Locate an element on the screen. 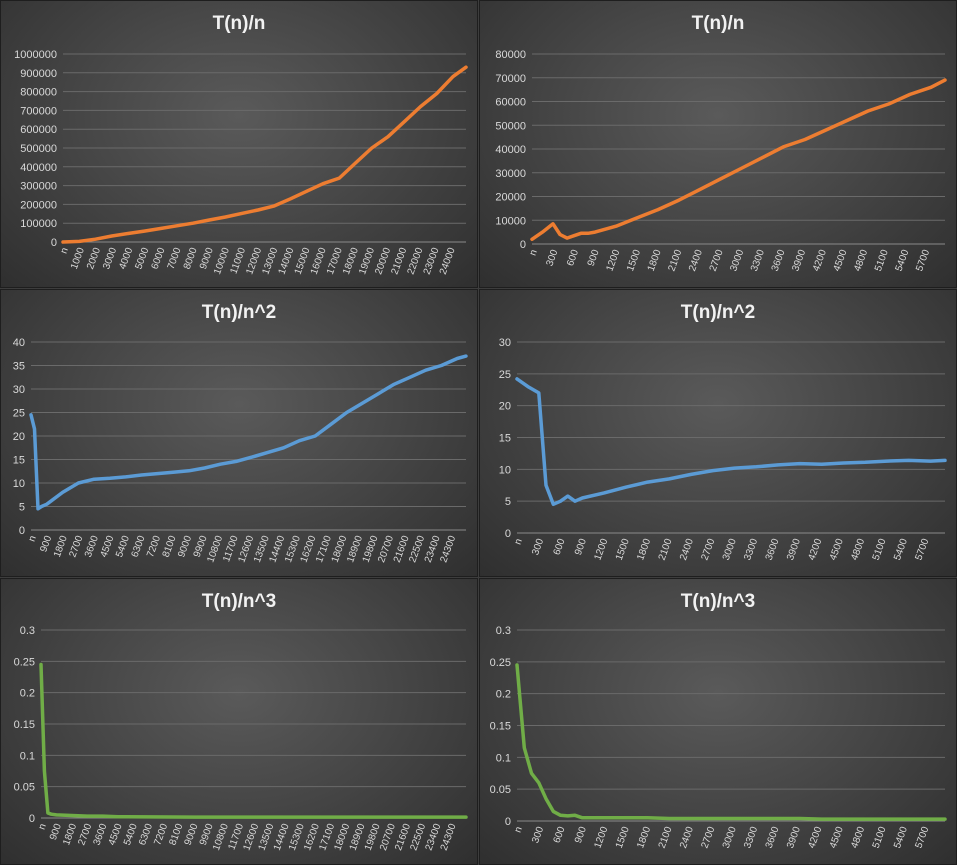  y-tick-label: 30000 is located at coordinates (510, 174).